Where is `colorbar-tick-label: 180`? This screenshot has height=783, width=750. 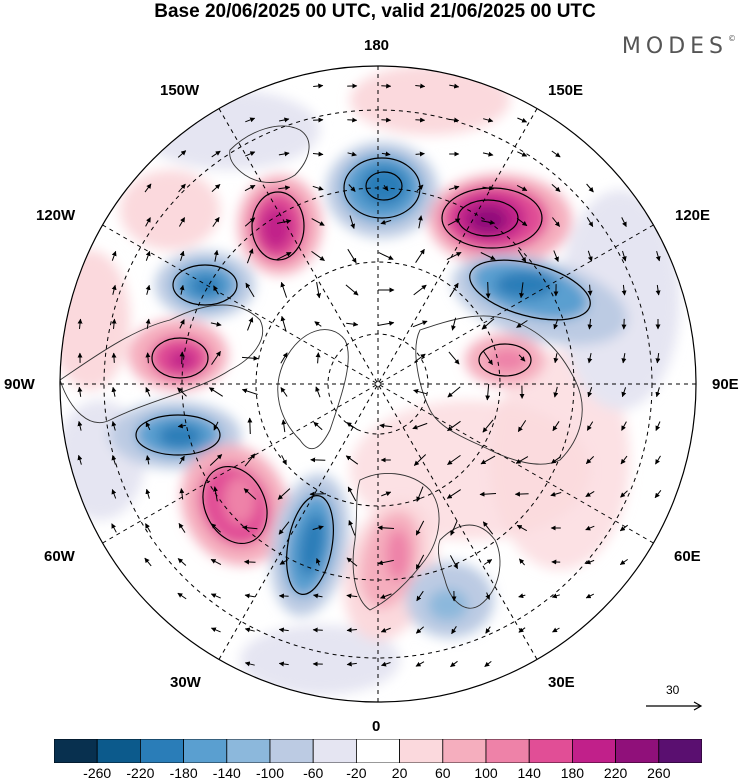 colorbar-tick-label: 180 is located at coordinates (572, 773).